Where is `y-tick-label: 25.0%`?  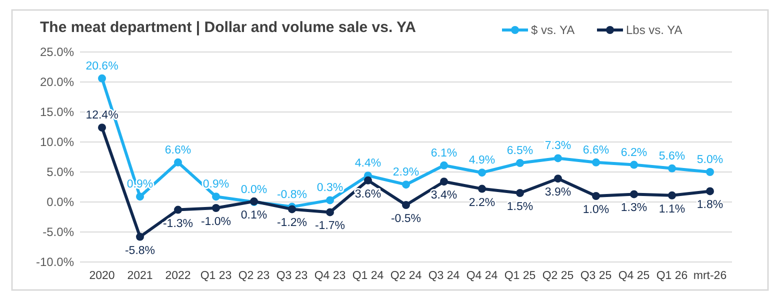 y-tick-label: 25.0% is located at coordinates (57, 52).